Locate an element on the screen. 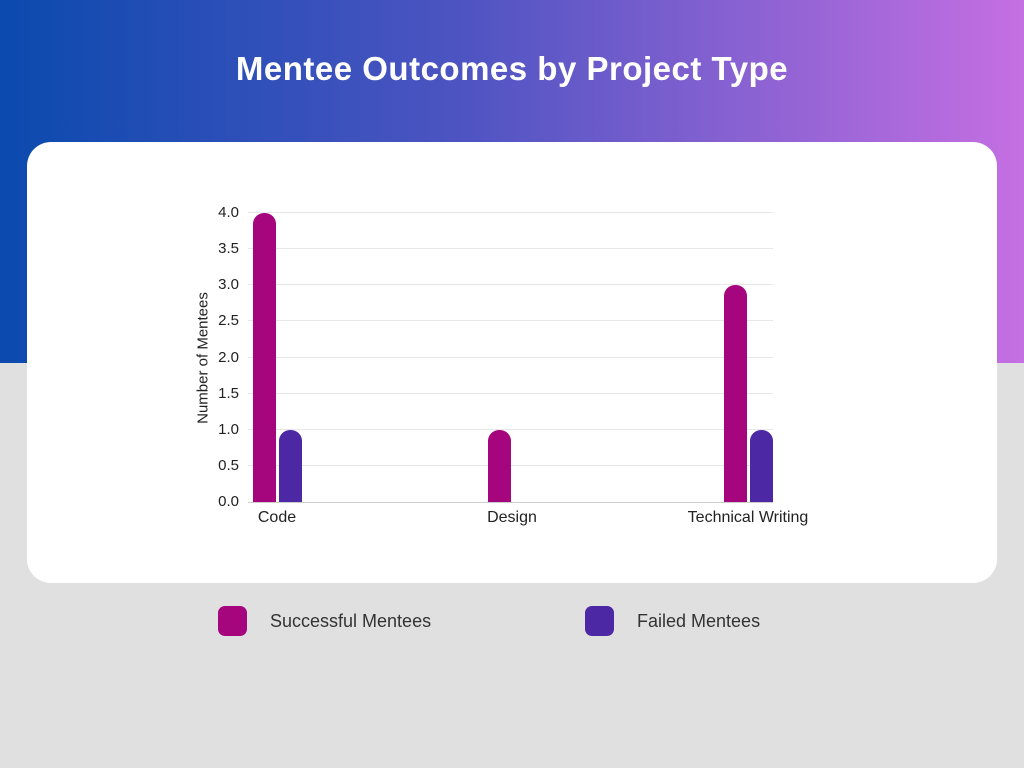 This screenshot has height=768, width=1024. x-tick-label-technical-writing: Technical Writing is located at coordinates (748, 517).